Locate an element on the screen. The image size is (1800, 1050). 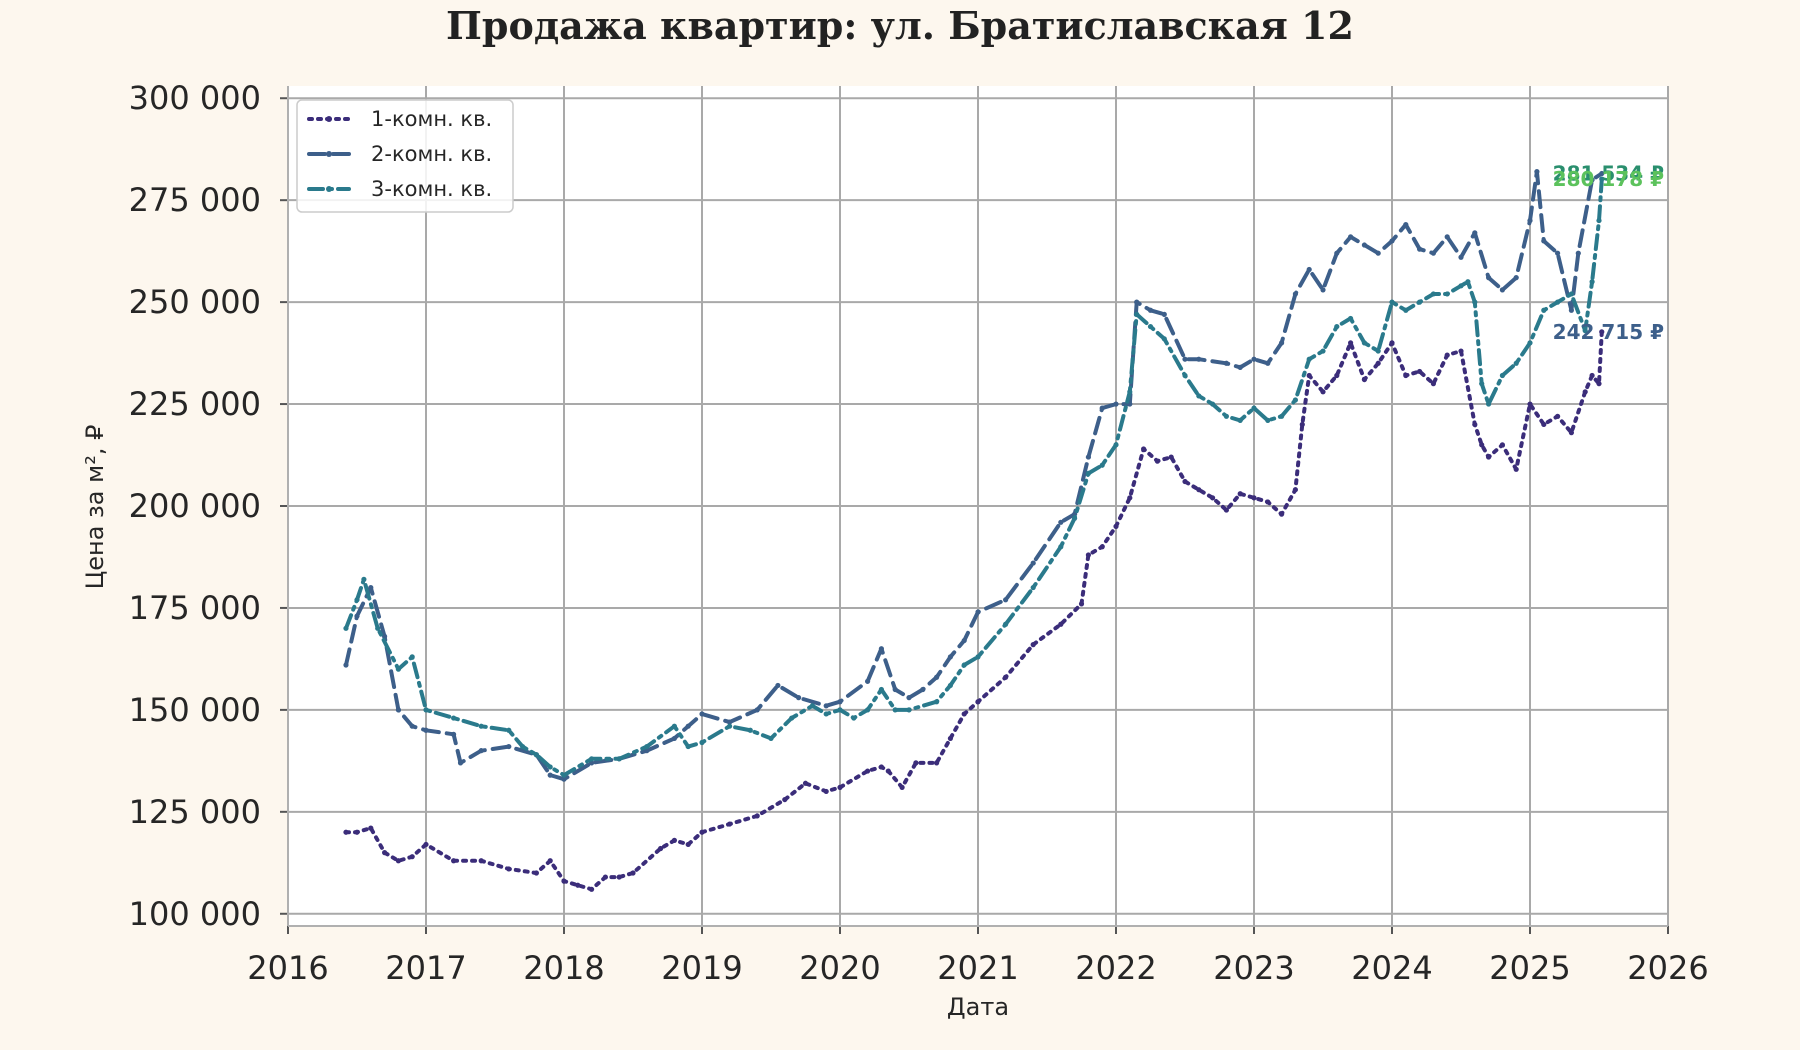
legend-label: 3-комн. кв. is located at coordinates (431, 189).